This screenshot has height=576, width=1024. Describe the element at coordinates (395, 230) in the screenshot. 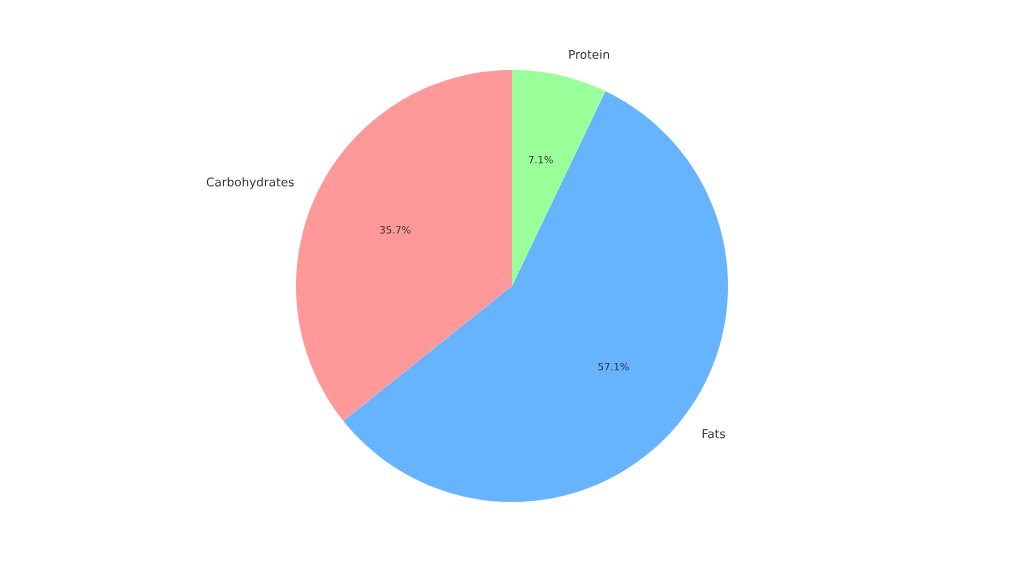

I see `data-label: 35.7%` at that location.